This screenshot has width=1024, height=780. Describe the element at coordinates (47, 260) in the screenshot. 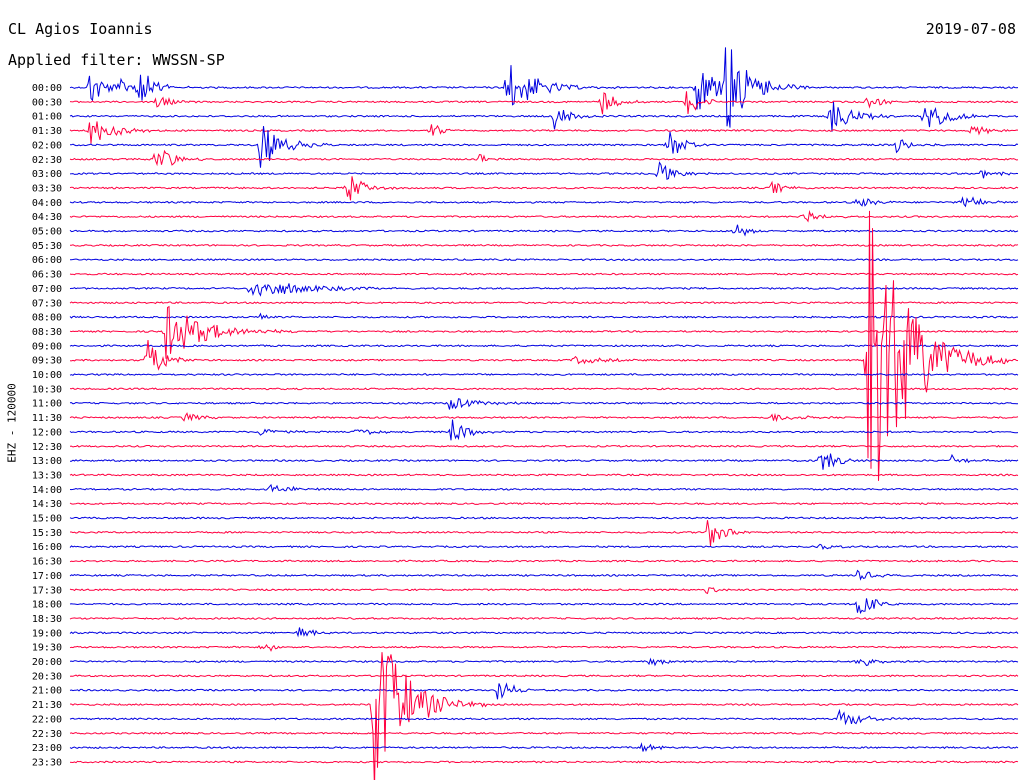

I see `trace-time-label: 06:00` at that location.